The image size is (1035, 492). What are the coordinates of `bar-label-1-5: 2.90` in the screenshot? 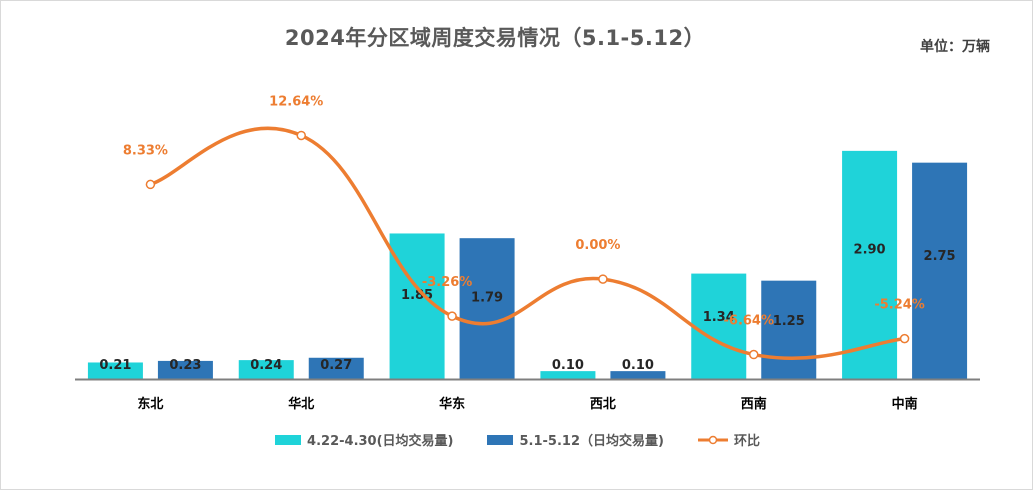 It's located at (870, 250).